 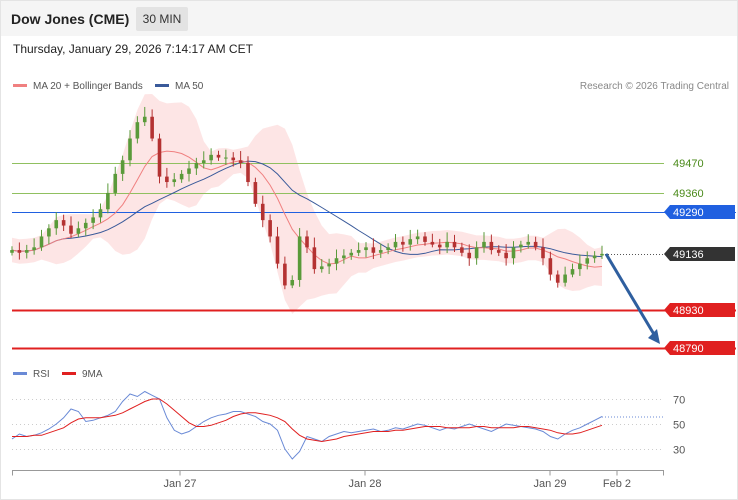 I want to click on rsi-tick-label: 50, so click(x=679, y=426).